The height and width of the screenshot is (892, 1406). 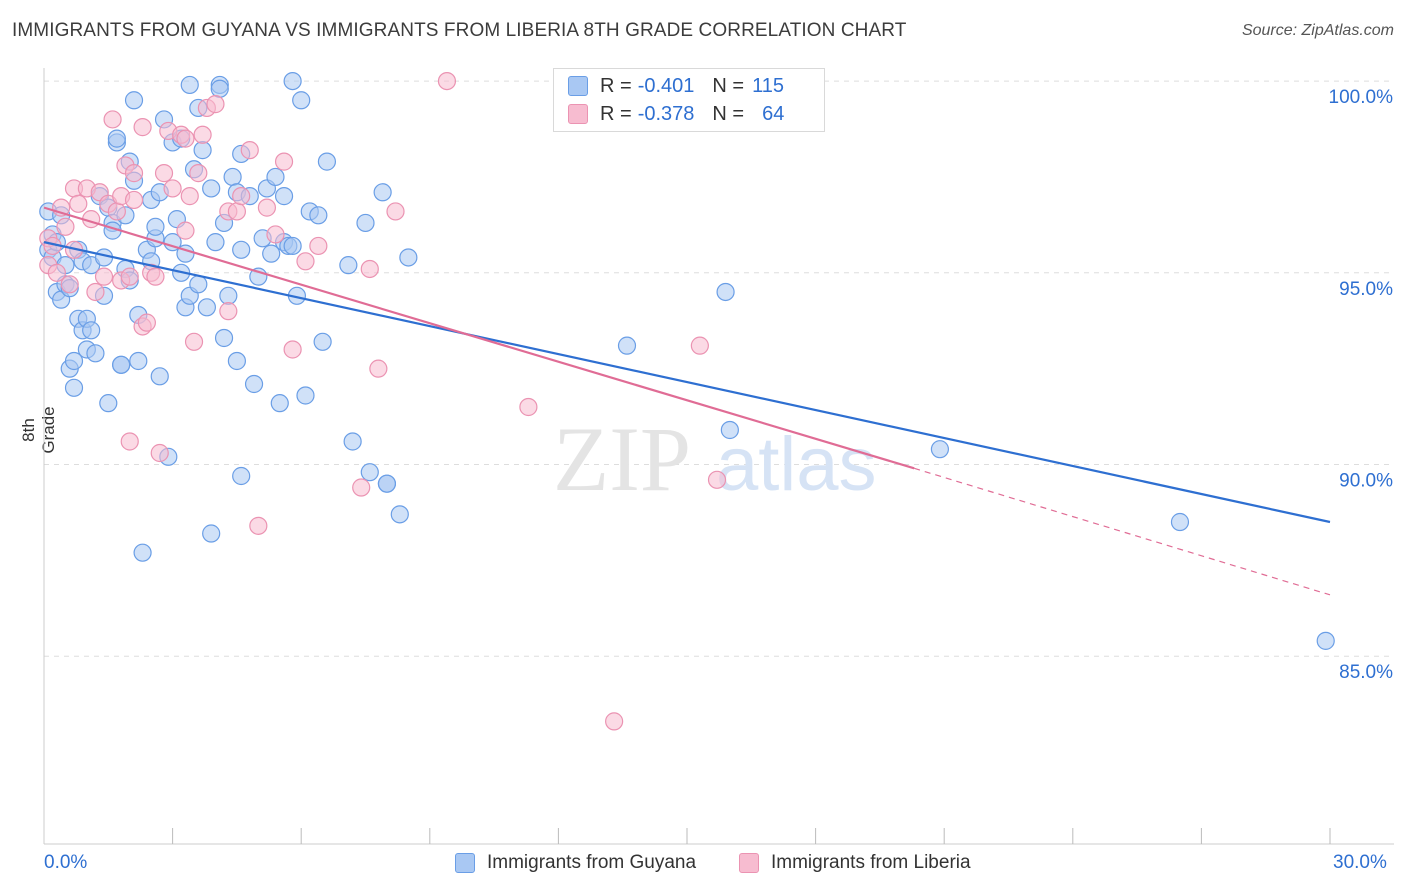 I want to click on liberia-swatch, so click(x=578, y=114).